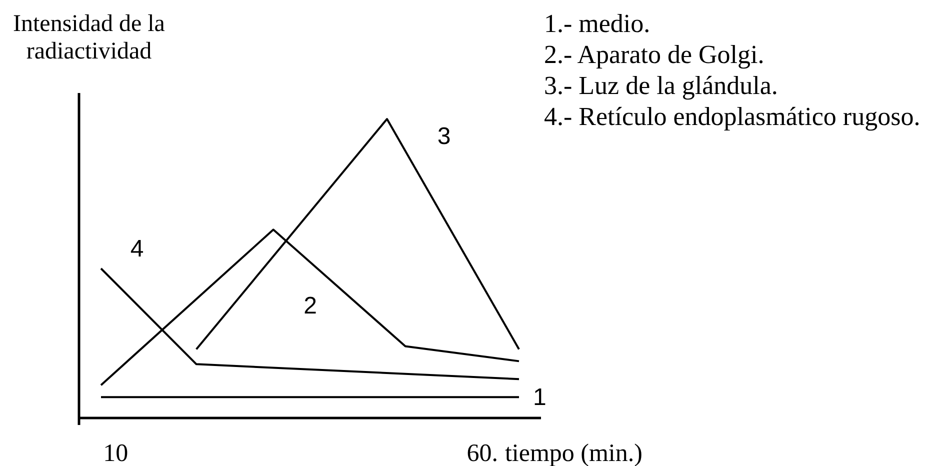  What do you see at coordinates (115, 453) in the screenshot?
I see `x-tick-label: 10` at bounding box center [115, 453].